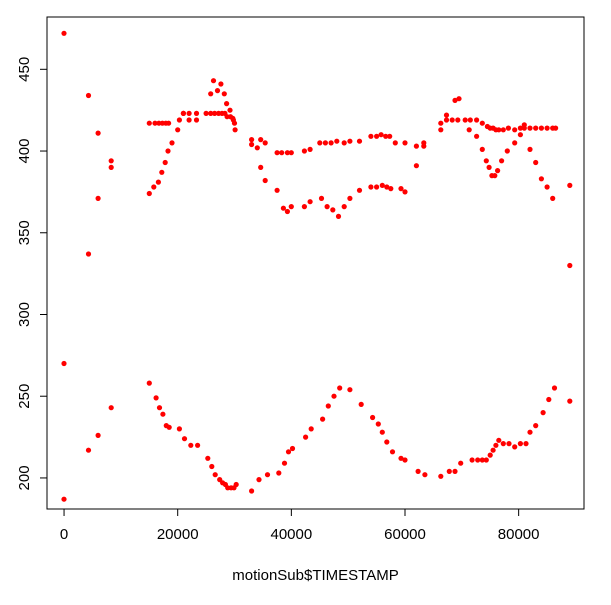  What do you see at coordinates (24, 477) in the screenshot?
I see `y-tick-label: 200` at bounding box center [24, 477].